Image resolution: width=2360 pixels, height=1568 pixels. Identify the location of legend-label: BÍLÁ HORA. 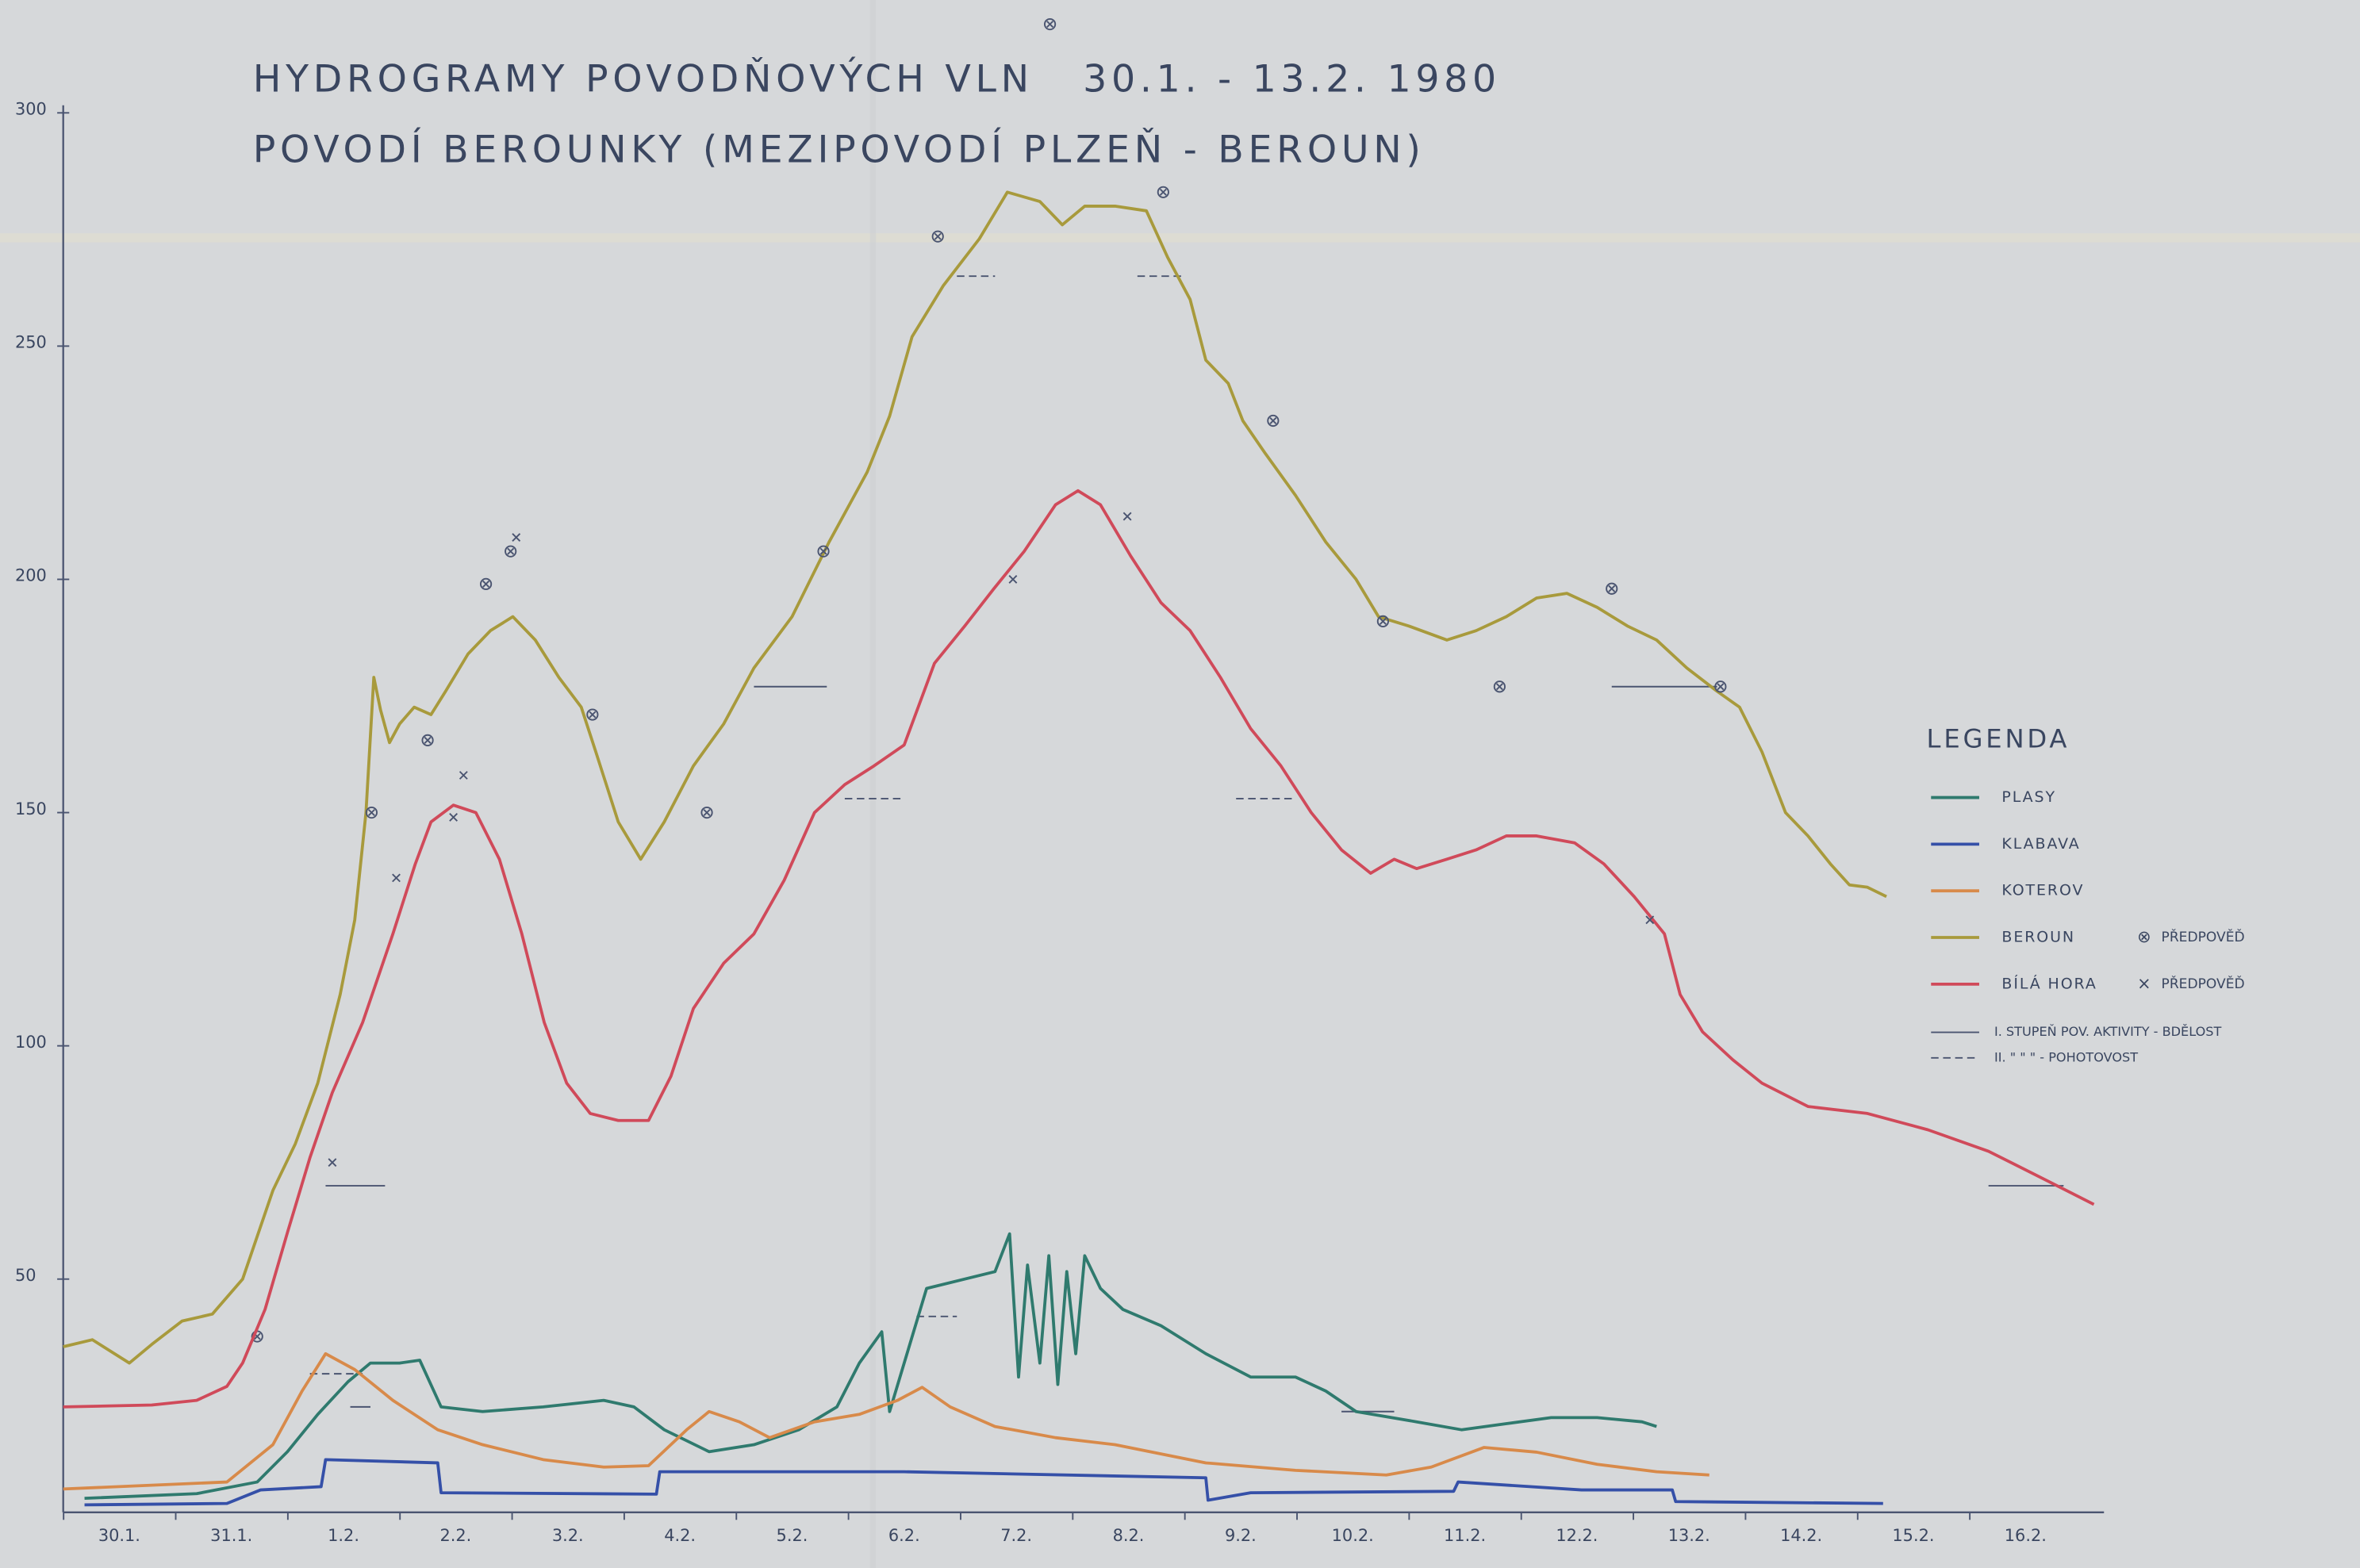
(2049, 983).